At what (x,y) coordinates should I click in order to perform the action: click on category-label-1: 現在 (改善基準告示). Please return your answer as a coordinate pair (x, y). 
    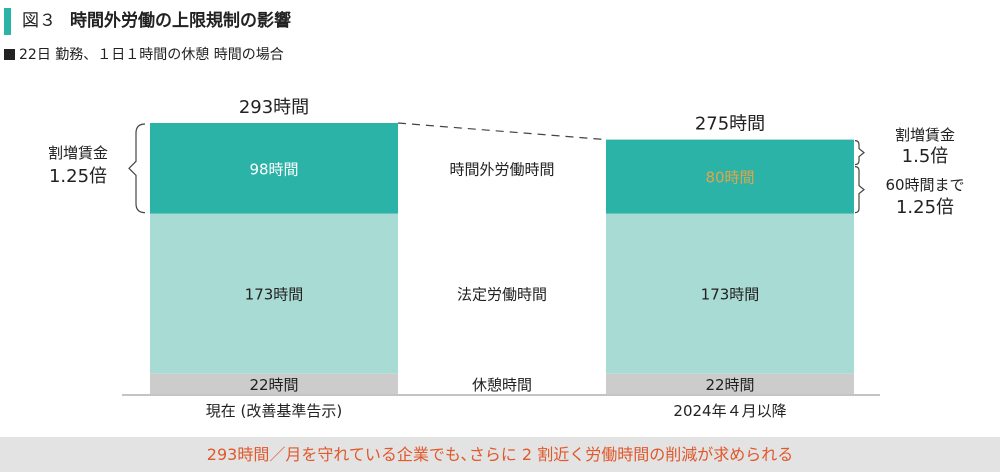
    Looking at the image, I should click on (274, 411).